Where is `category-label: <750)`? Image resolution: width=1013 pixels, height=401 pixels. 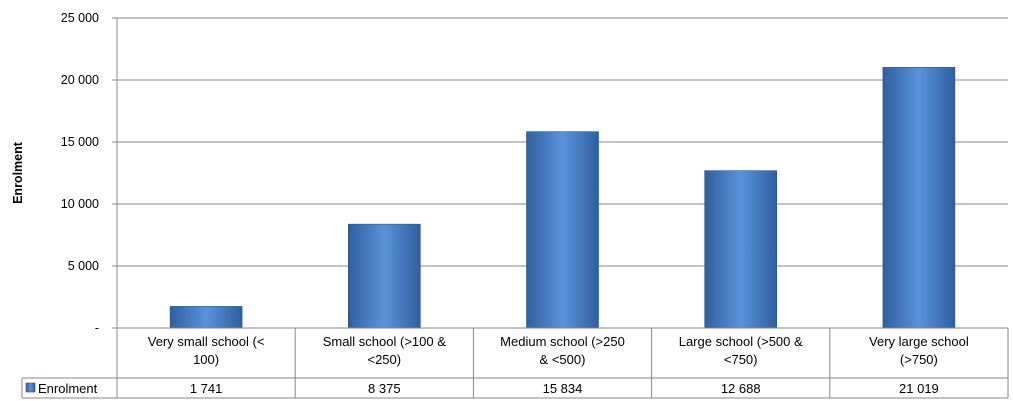
category-label: <750) is located at coordinates (741, 359).